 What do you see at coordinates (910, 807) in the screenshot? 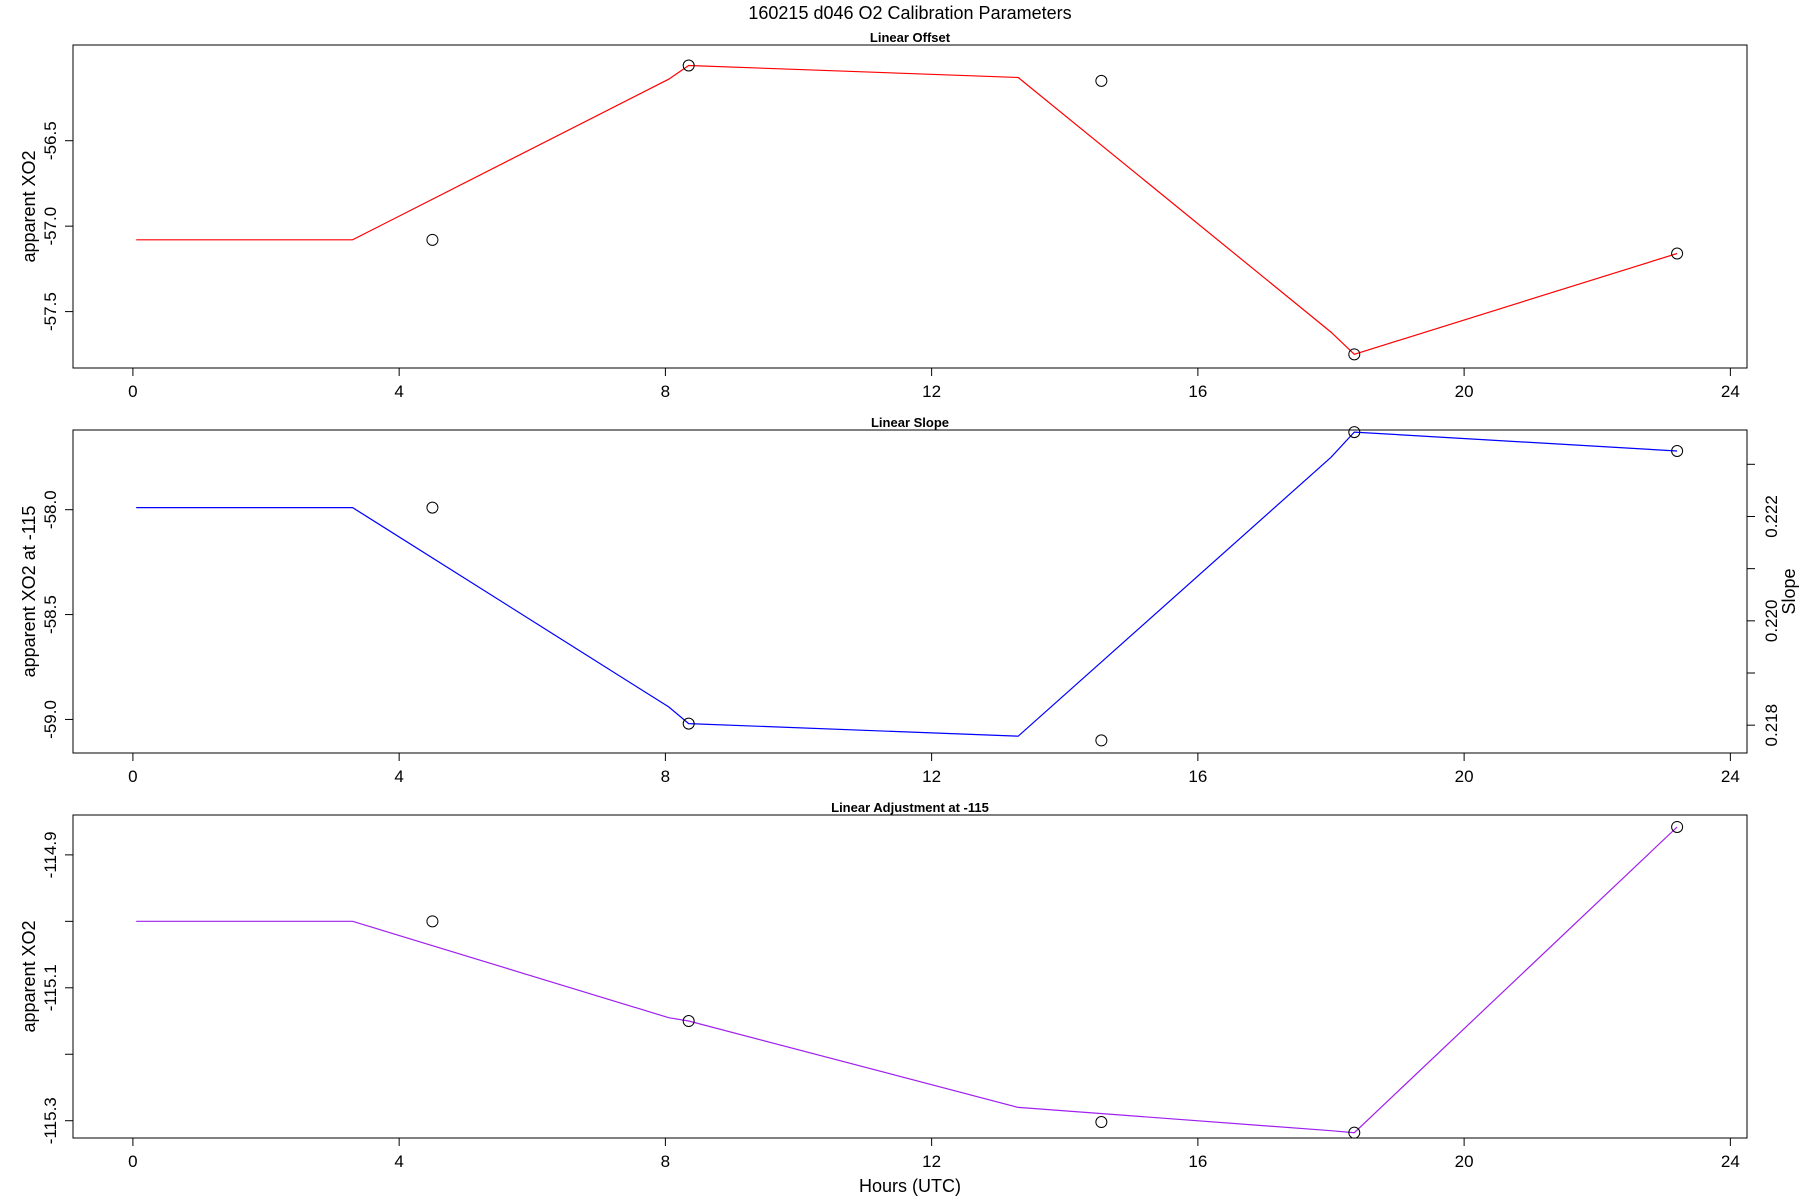
I see `panel-title: Linear Adjustment at -115` at bounding box center [910, 807].